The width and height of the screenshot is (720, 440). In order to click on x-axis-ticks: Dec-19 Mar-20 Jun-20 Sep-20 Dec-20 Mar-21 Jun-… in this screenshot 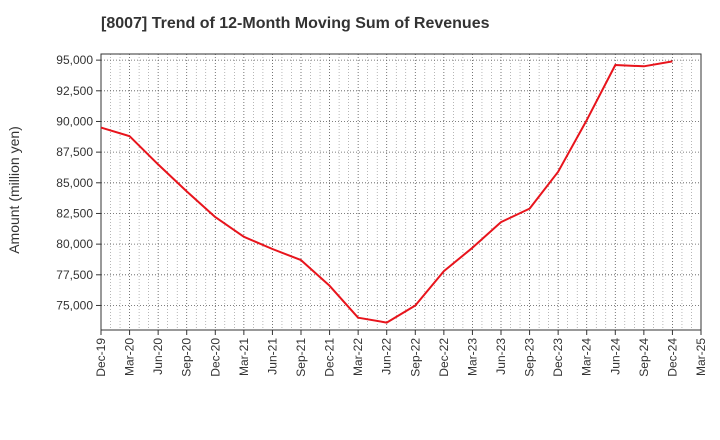, I will do `click(401, 353)`.